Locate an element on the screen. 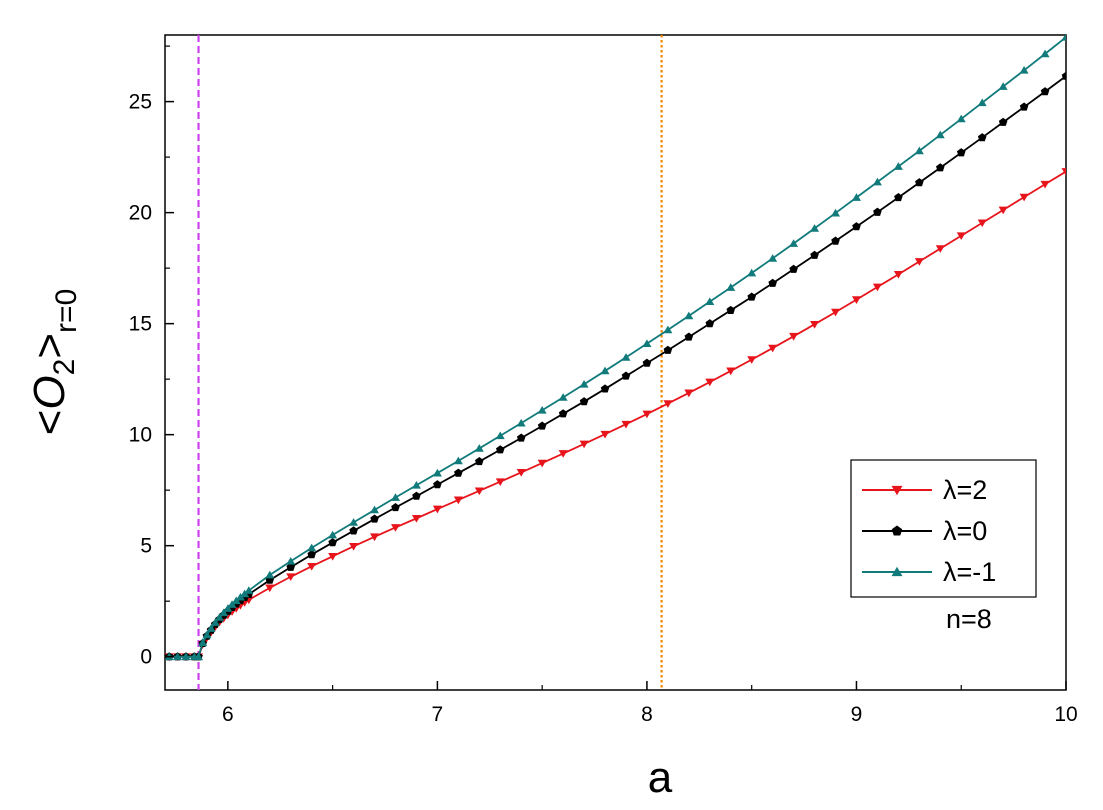 The height and width of the screenshot is (810, 1103). y-tick-label: 5 is located at coordinates (146, 546).